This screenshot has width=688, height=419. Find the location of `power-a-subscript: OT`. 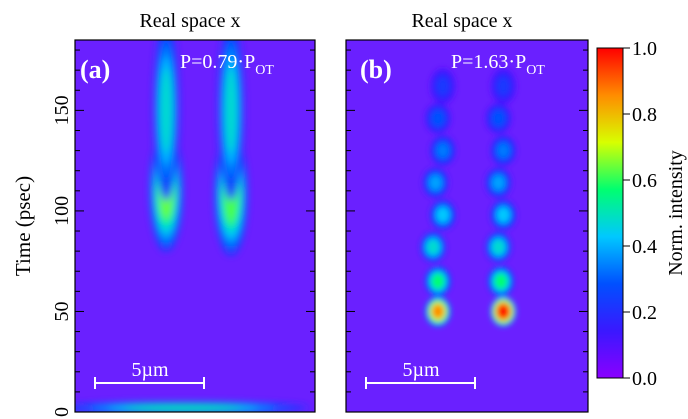

power-a-subscript: OT is located at coordinates (264, 70).